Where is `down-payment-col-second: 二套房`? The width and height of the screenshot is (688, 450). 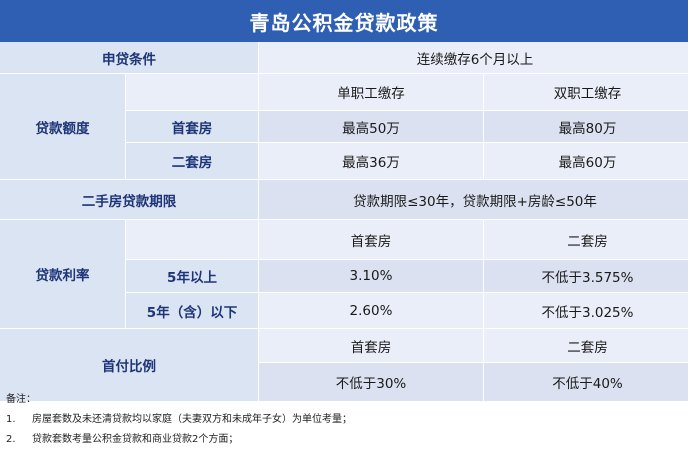
down-payment-col-second: 二套房 is located at coordinates (586, 345).